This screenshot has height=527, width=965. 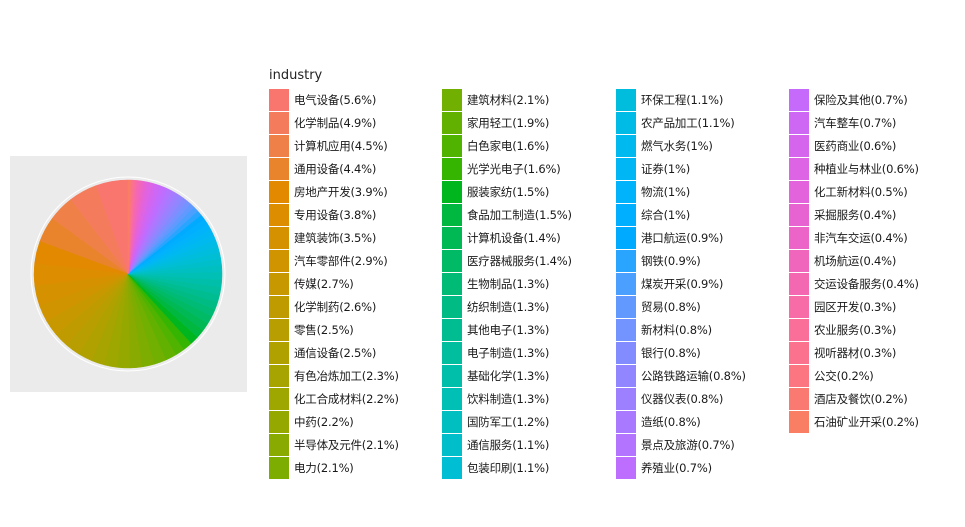 I want to click on legend-item: 种植业与林业(0.6%), so click(x=854, y=168).